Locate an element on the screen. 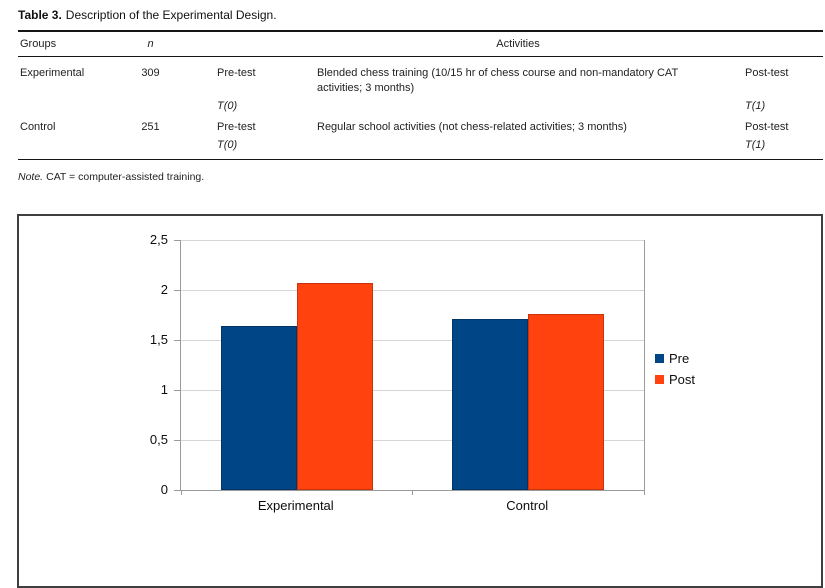 The width and height of the screenshot is (825, 588). legend-label: Pre is located at coordinates (679, 358).